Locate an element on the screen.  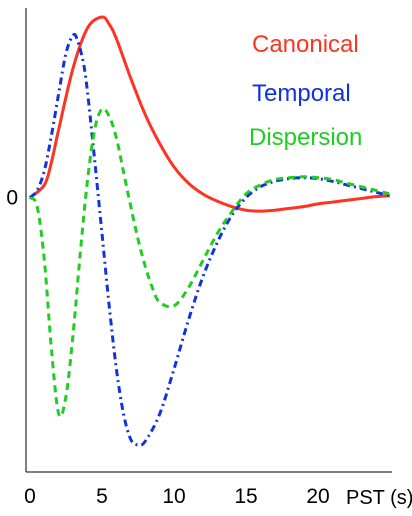
x-tick-label: 0 is located at coordinates (30, 496).